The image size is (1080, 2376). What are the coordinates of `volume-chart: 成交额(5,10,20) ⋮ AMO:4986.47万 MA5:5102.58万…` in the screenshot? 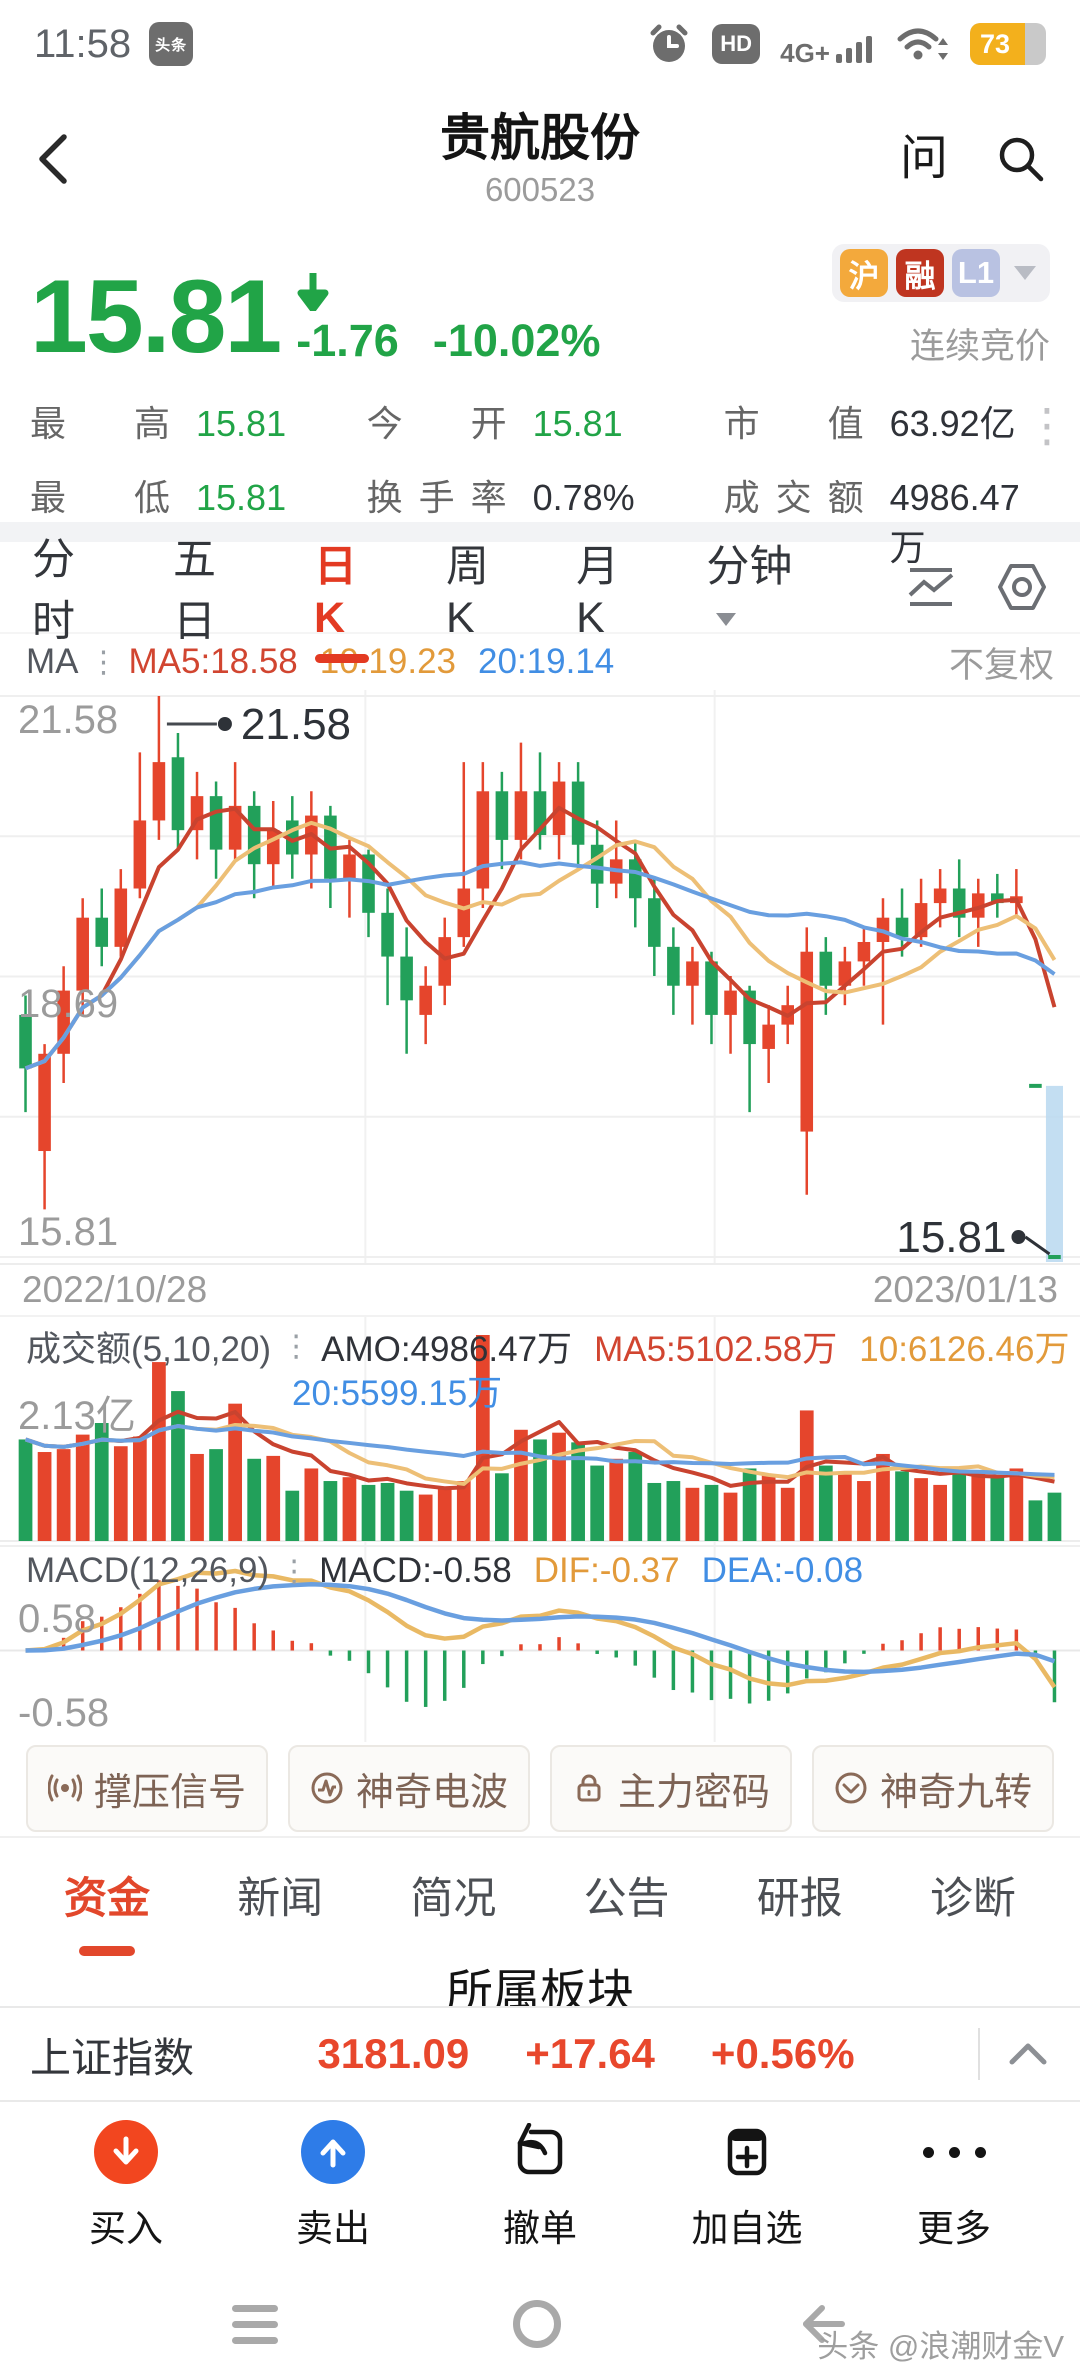 It's located at (540, 1431).